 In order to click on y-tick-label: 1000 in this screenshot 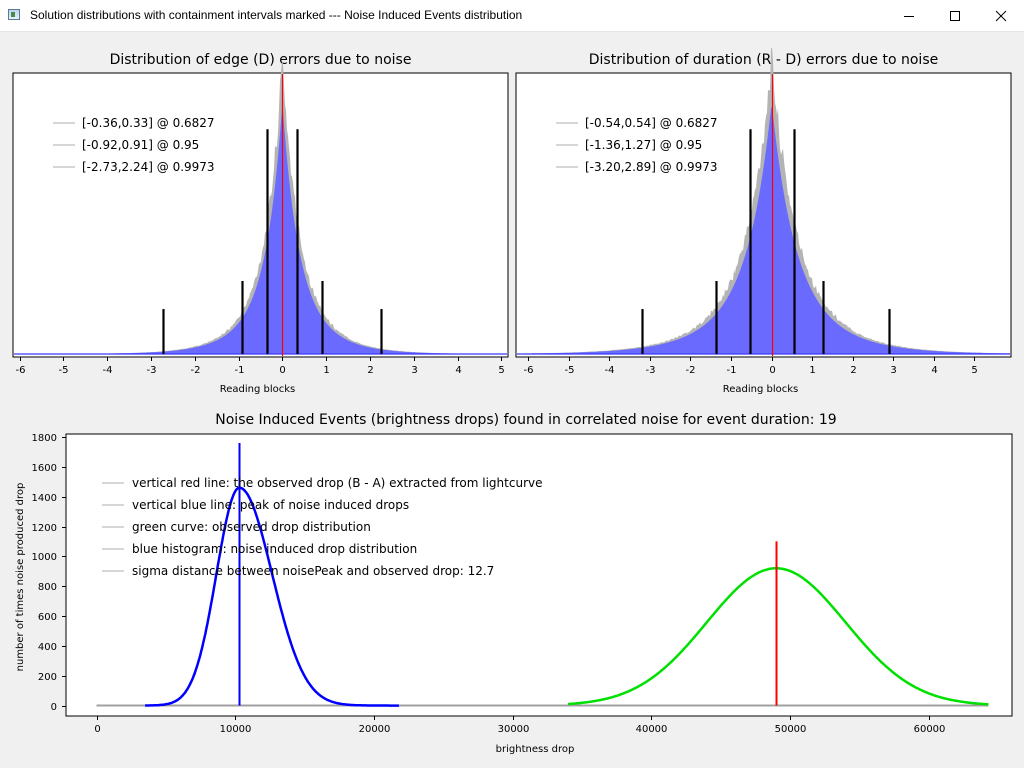, I will do `click(44, 557)`.